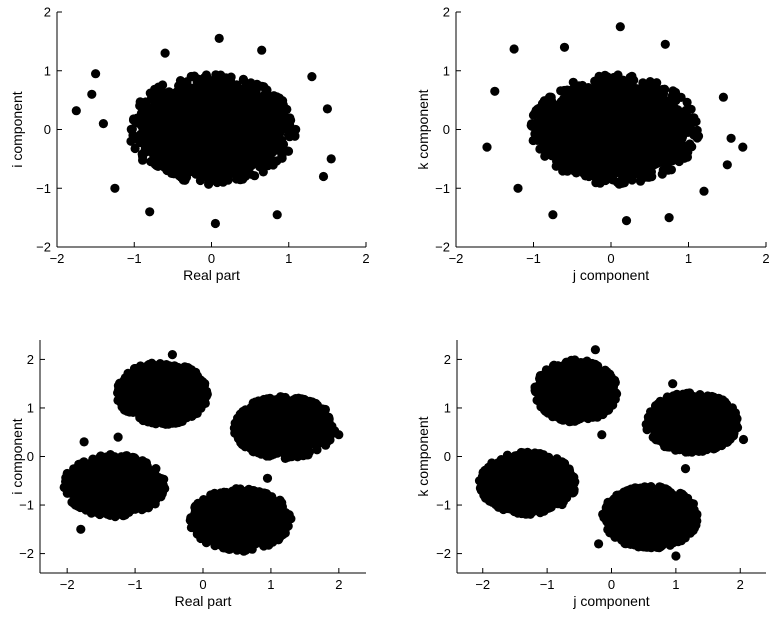 The height and width of the screenshot is (621, 771). Describe the element at coordinates (17, 129) in the screenshot. I see `y-axis-label: i component` at that location.